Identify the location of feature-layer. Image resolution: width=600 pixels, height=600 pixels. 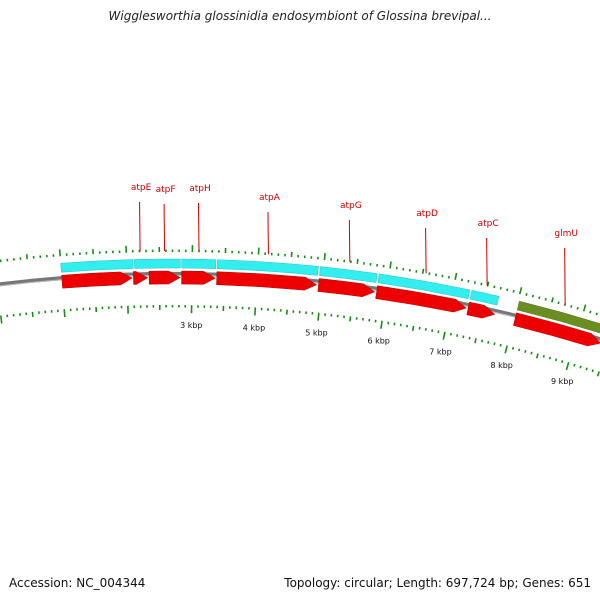
(280, 282).